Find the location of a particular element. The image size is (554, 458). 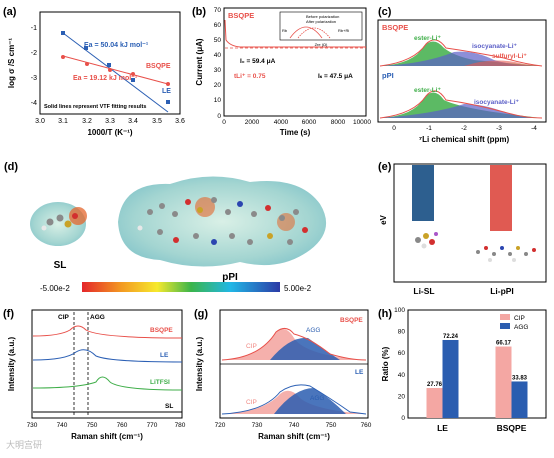

panel-c-letter: (c) is located at coordinates (385, 12).